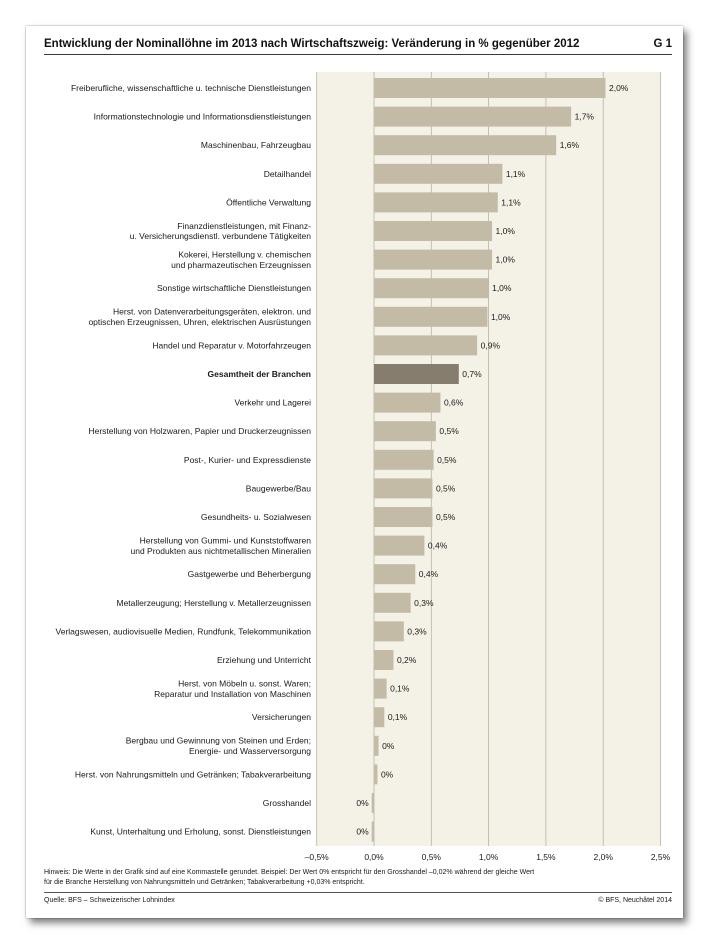 This screenshot has height=949, width=705. What do you see at coordinates (231, 345) in the screenshot?
I see `category-label: Handel und Reparatur v. Motorfahrzeugen` at bounding box center [231, 345].